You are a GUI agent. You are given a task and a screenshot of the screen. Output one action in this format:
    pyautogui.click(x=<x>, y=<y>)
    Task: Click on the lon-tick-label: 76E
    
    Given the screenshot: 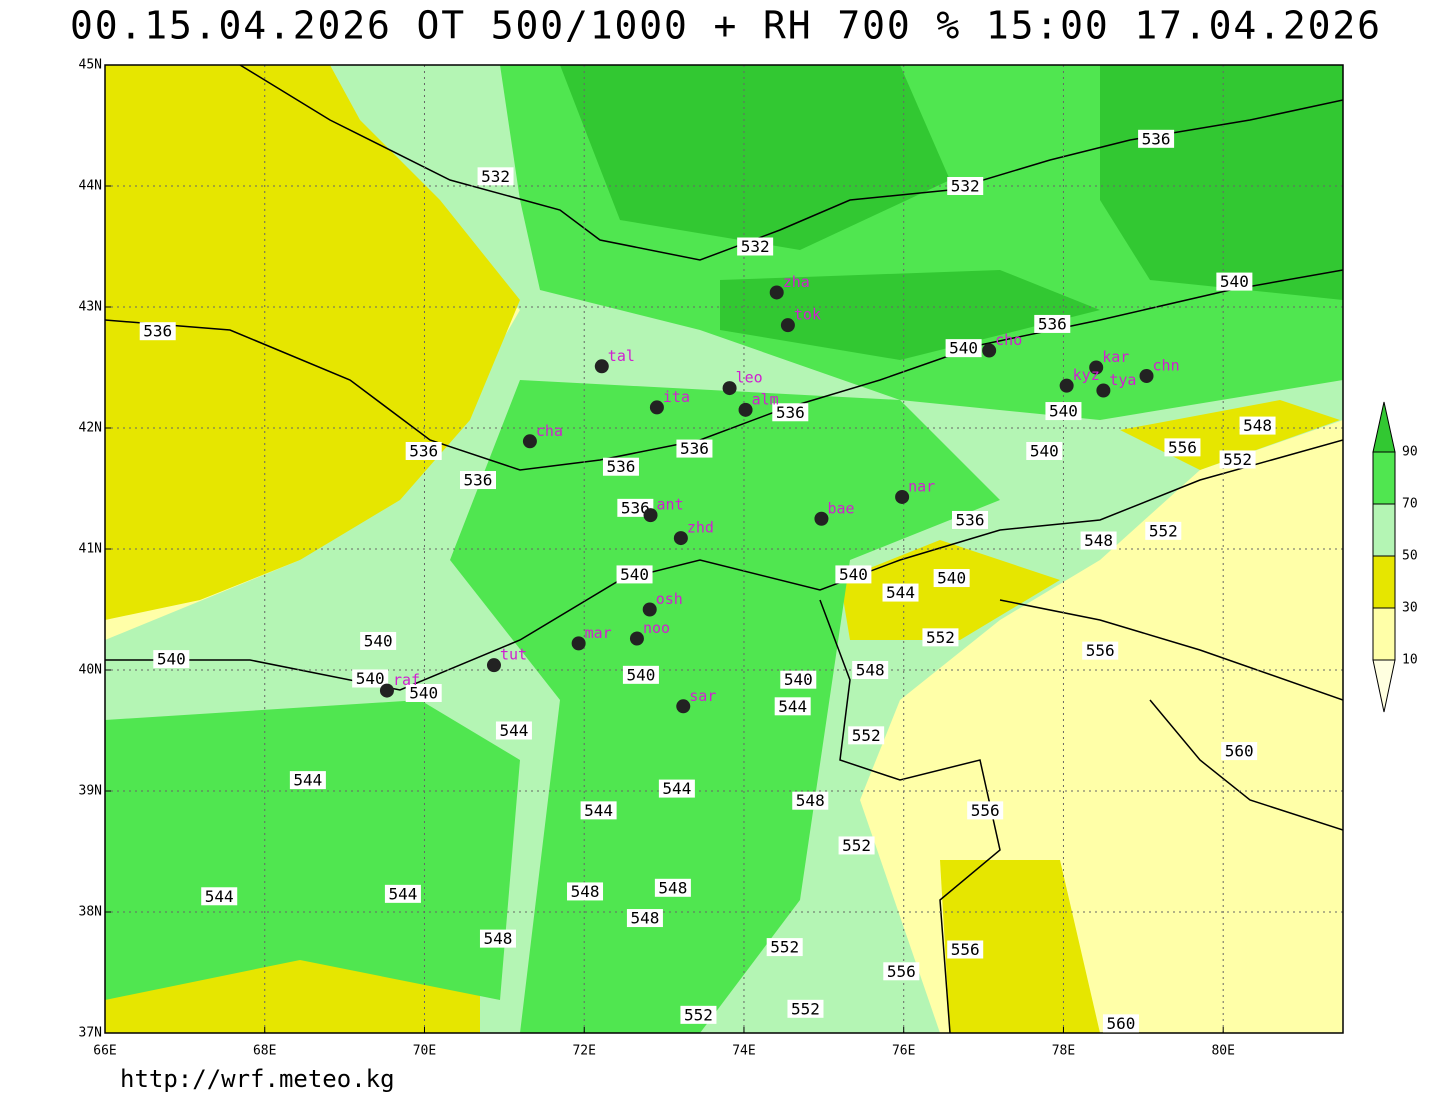 What is the action you would take?
    pyautogui.click(x=903, y=1051)
    